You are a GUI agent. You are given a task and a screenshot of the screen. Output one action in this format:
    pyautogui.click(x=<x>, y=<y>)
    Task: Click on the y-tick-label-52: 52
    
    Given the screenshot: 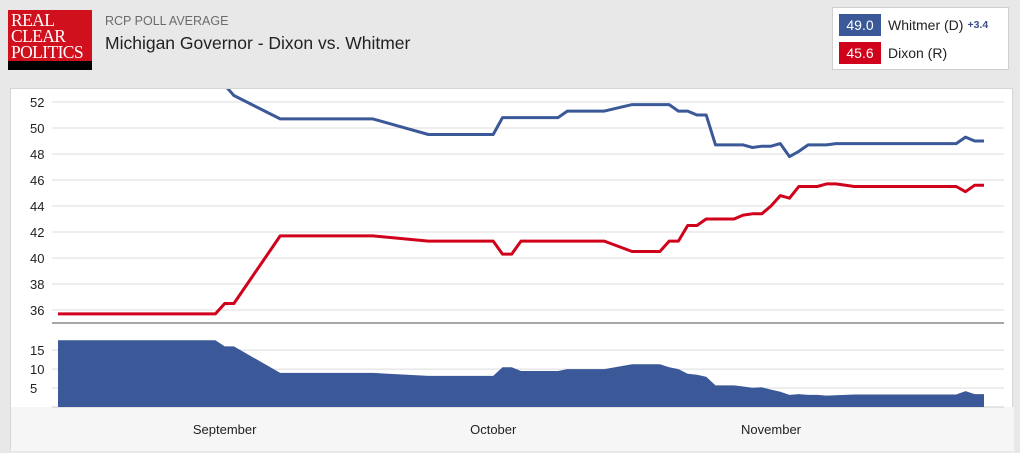 What is the action you would take?
    pyautogui.click(x=37, y=102)
    